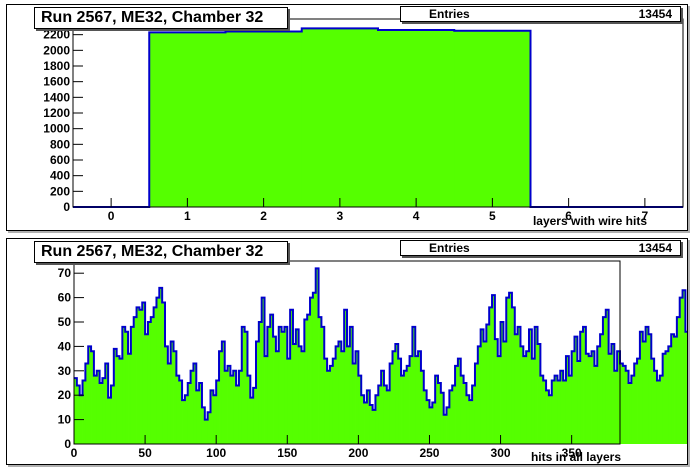 Image resolution: width=696 pixels, height=472 pixels. What do you see at coordinates (540, 248) in the screenshot?
I see `stats-box-2: Entries 13454` at bounding box center [540, 248].